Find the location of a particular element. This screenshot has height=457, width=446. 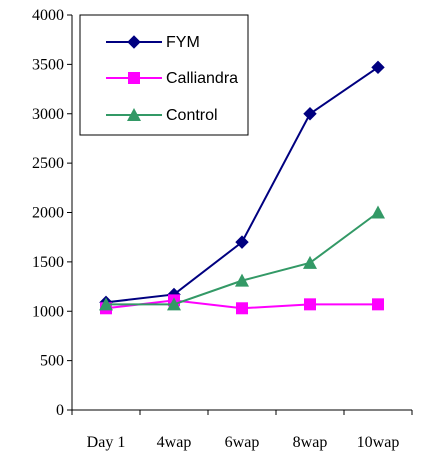

y-tick-label: 1000 is located at coordinates (48, 311).